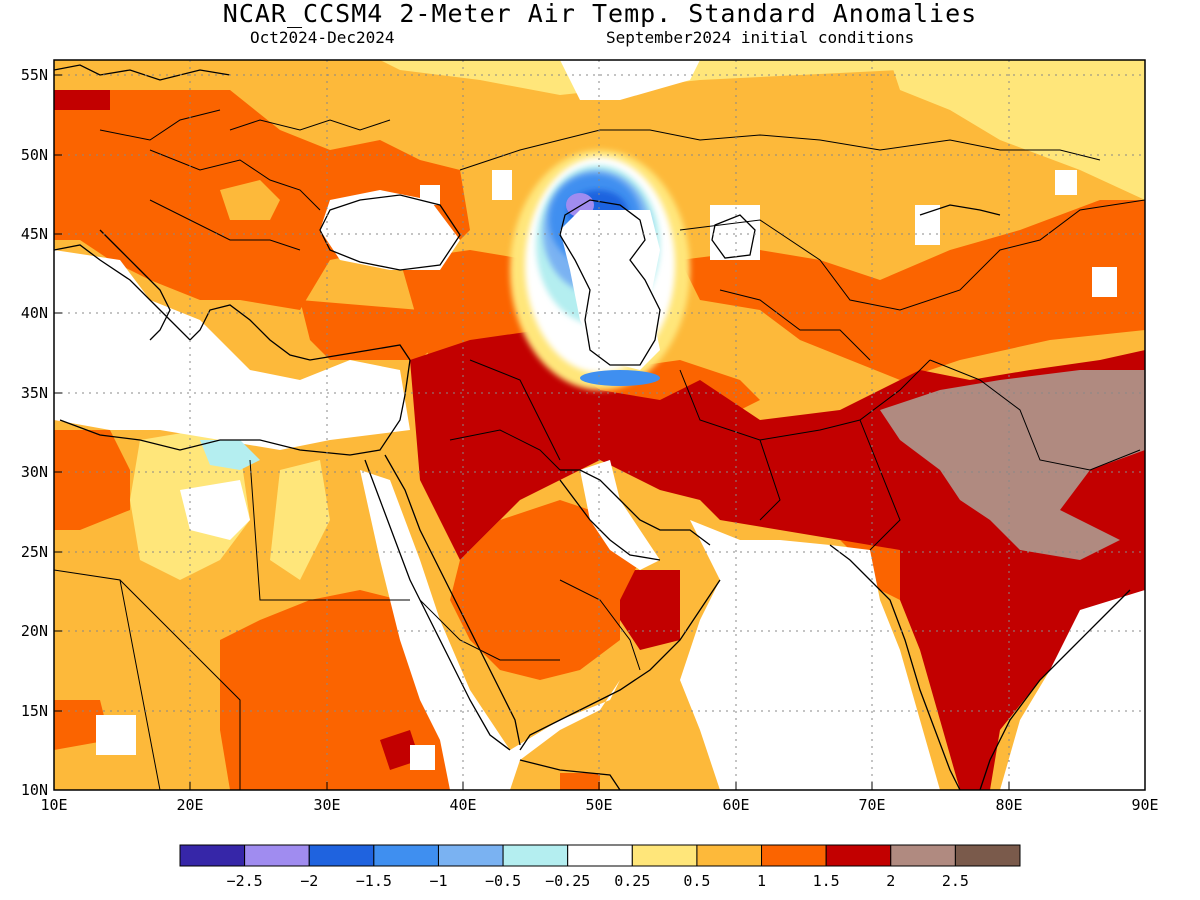 This screenshot has height=900, width=1200. What do you see at coordinates (34, 472) in the screenshot?
I see `lat-label-30n: 30N` at bounding box center [34, 472].